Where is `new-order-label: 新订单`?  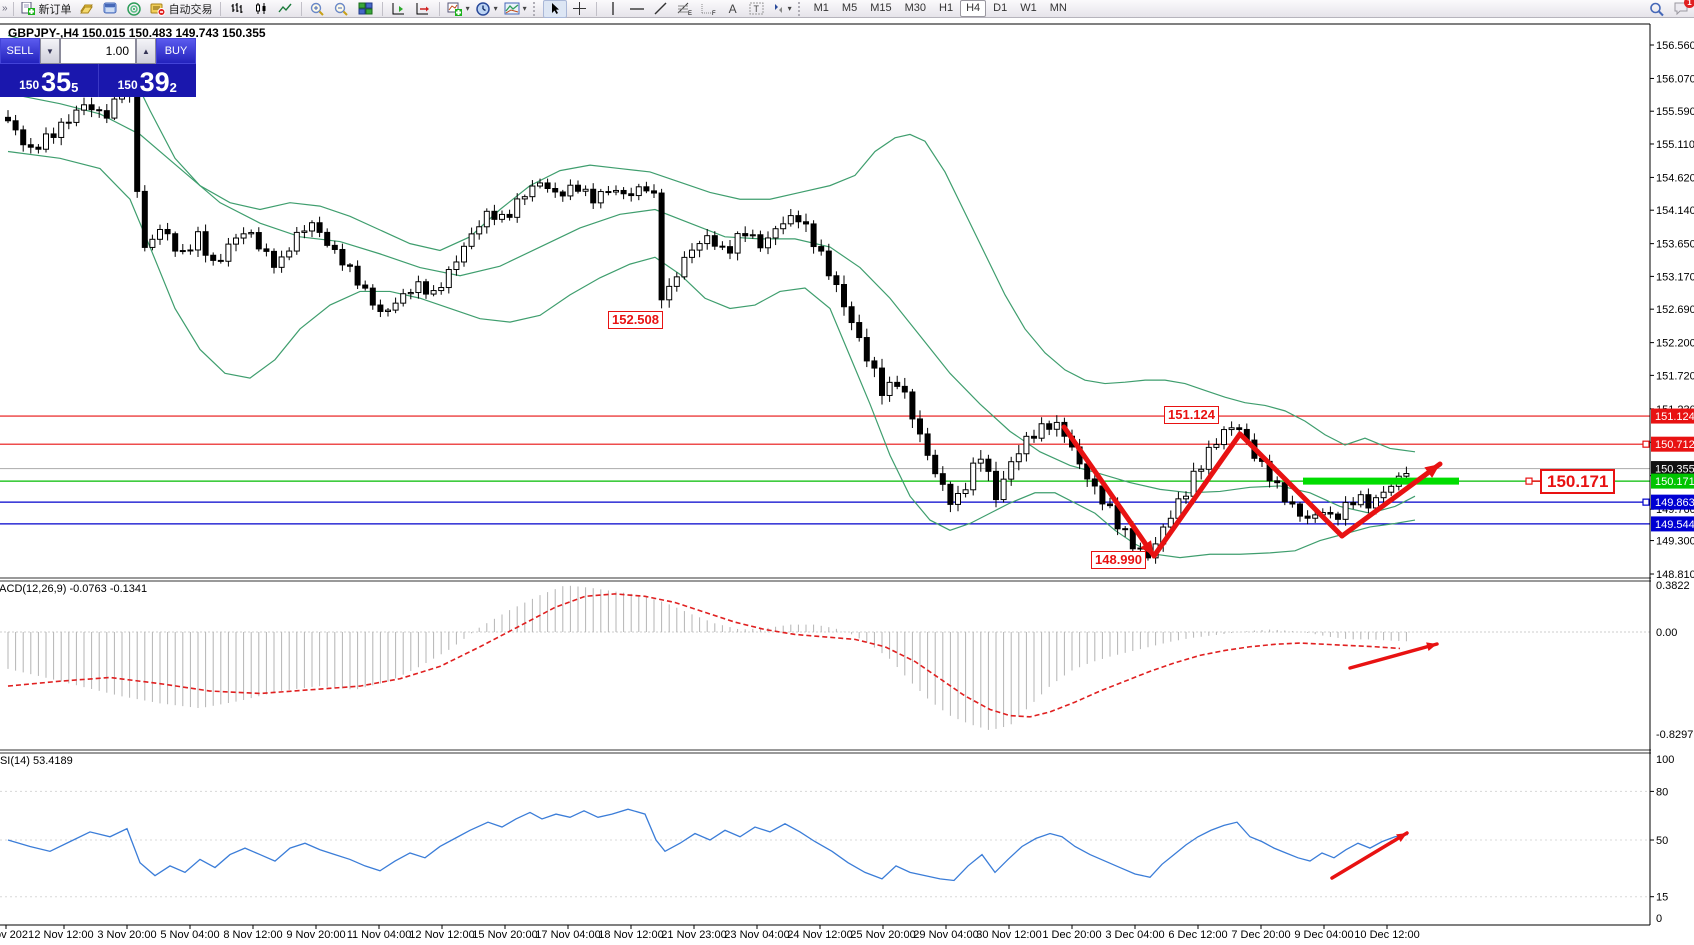 new-order-label: 新订单 is located at coordinates (55, 9).